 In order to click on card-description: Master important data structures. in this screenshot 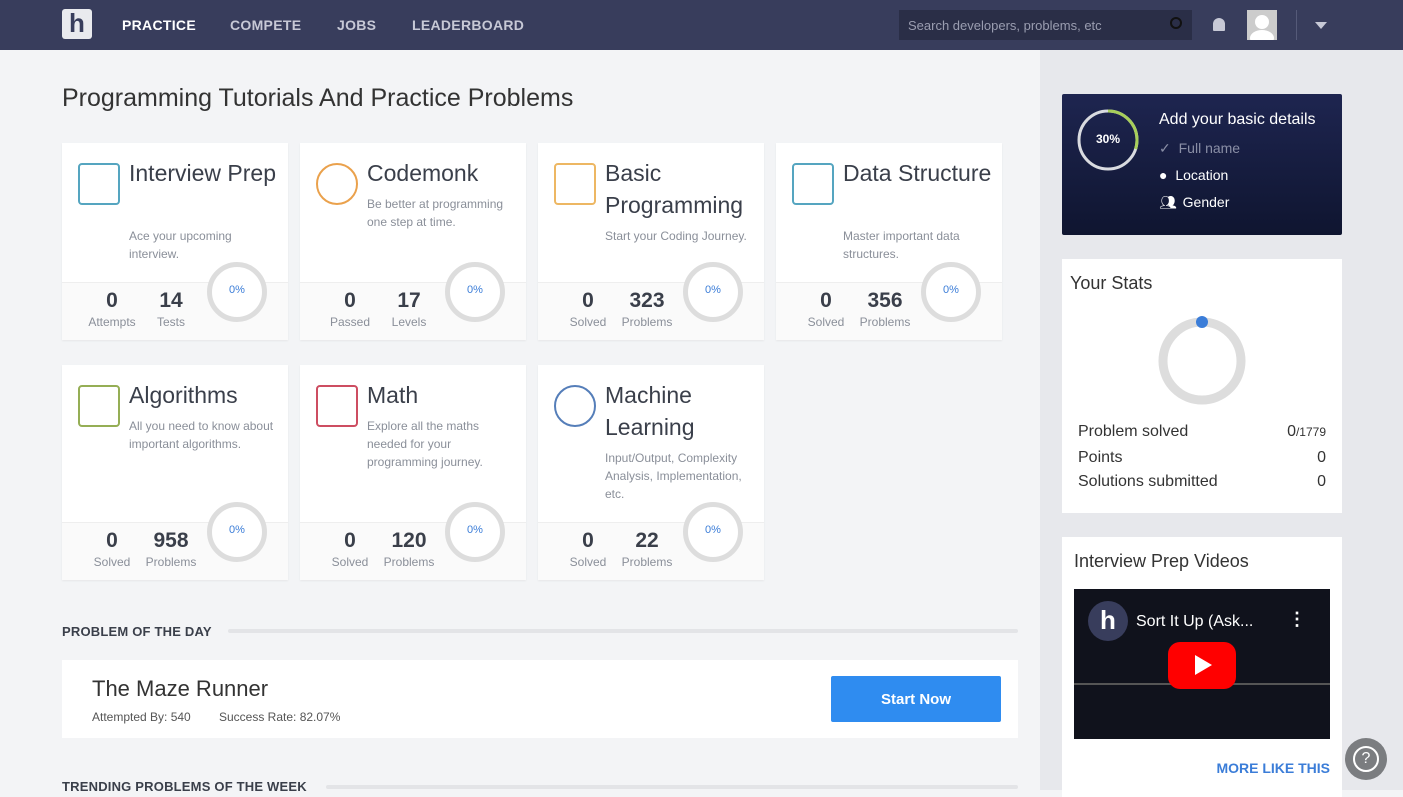, I will do `click(901, 245)`.